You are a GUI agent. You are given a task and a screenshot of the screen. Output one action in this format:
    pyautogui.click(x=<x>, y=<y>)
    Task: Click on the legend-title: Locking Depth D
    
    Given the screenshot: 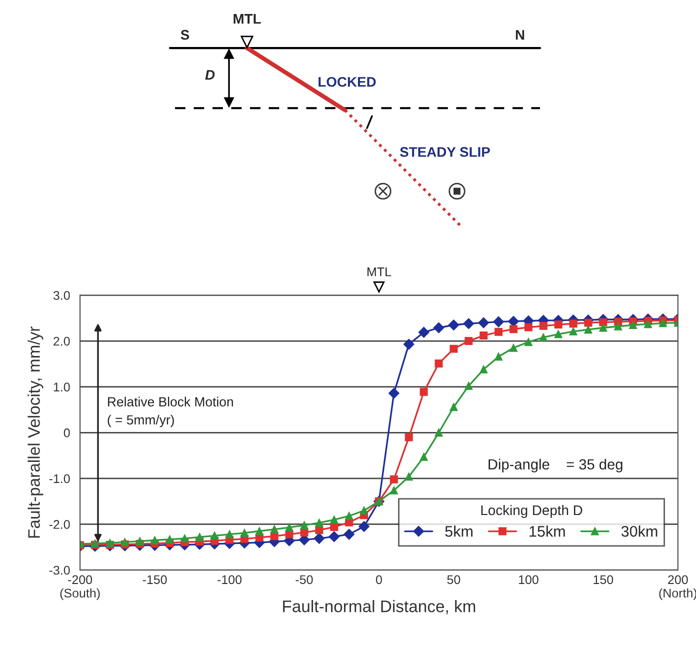 What is the action you would take?
    pyautogui.click(x=531, y=511)
    